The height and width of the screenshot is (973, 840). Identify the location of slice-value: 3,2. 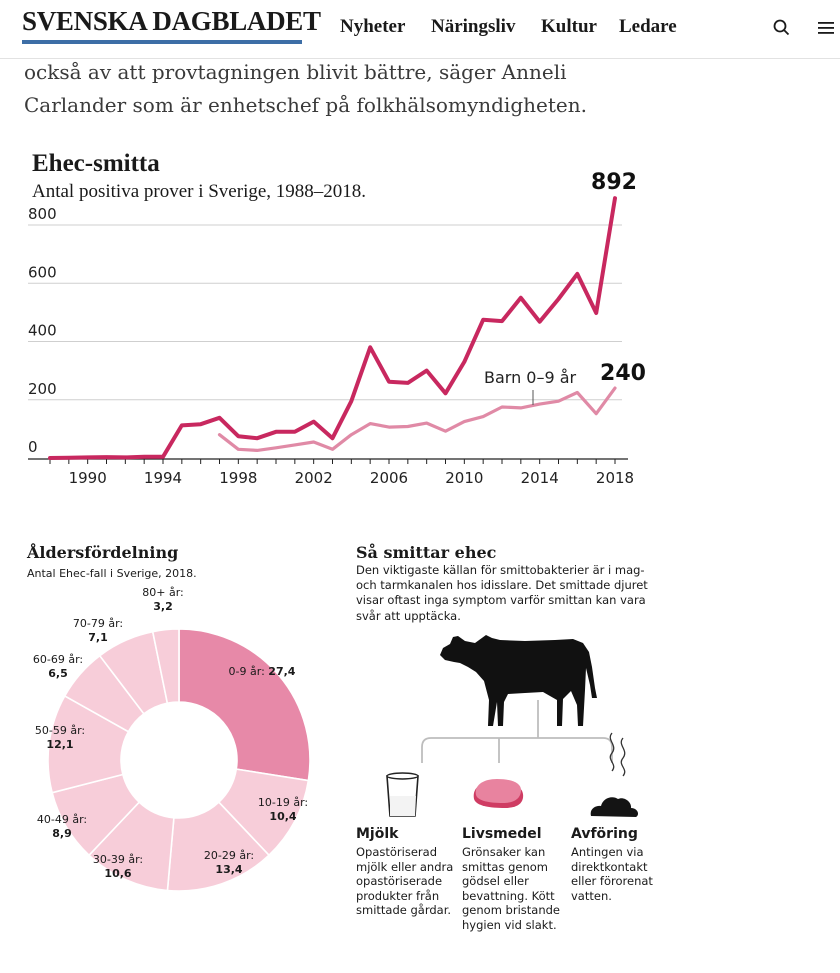
(163, 606).